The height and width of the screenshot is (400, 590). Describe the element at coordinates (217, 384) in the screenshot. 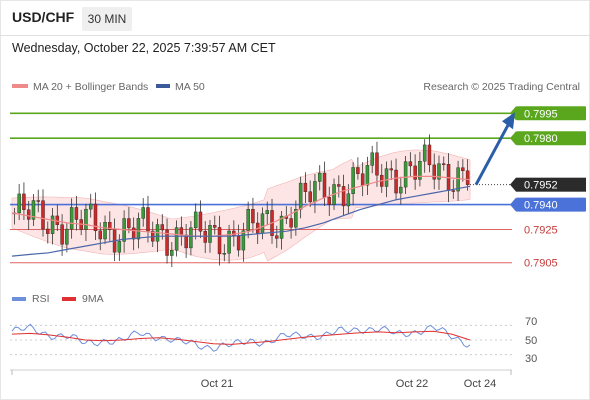

I see `x-tick-oct21: Oct 21` at that location.